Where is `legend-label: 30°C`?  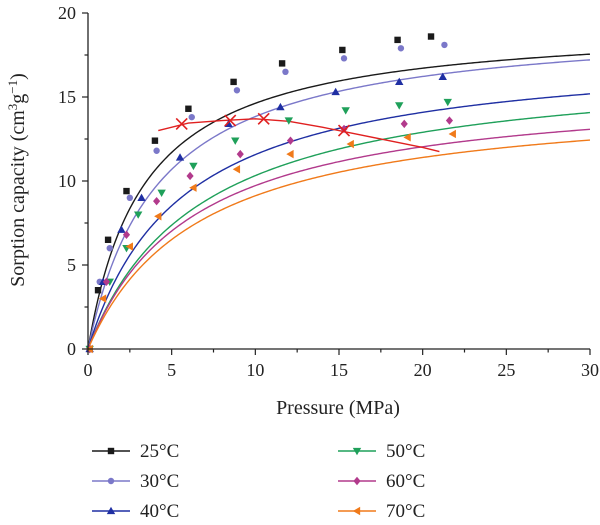
legend-label: 30°C is located at coordinates (159, 481).